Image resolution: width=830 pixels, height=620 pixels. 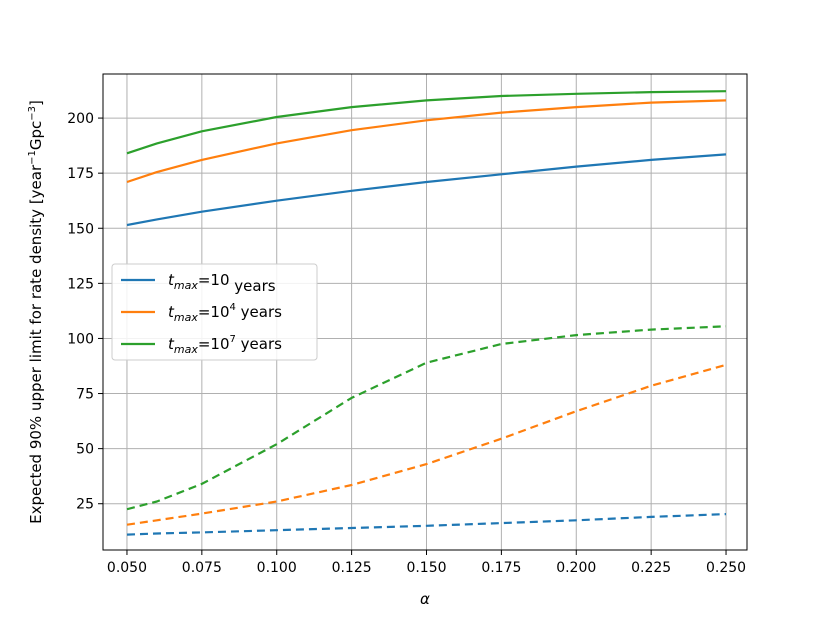 I want to click on x-axis-label: α, so click(x=425, y=599).